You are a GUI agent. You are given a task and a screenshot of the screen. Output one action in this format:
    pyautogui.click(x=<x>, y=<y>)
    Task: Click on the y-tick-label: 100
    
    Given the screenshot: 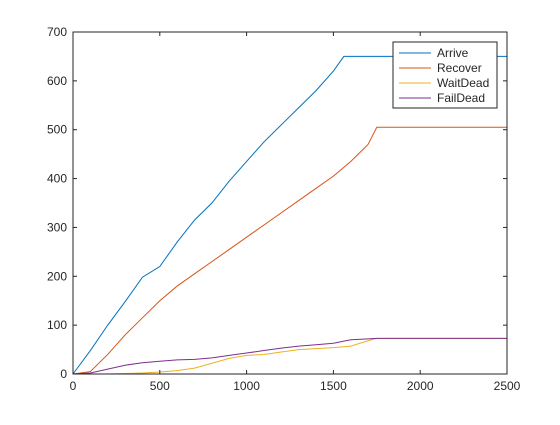 What is the action you would take?
    pyautogui.click(x=57, y=325)
    